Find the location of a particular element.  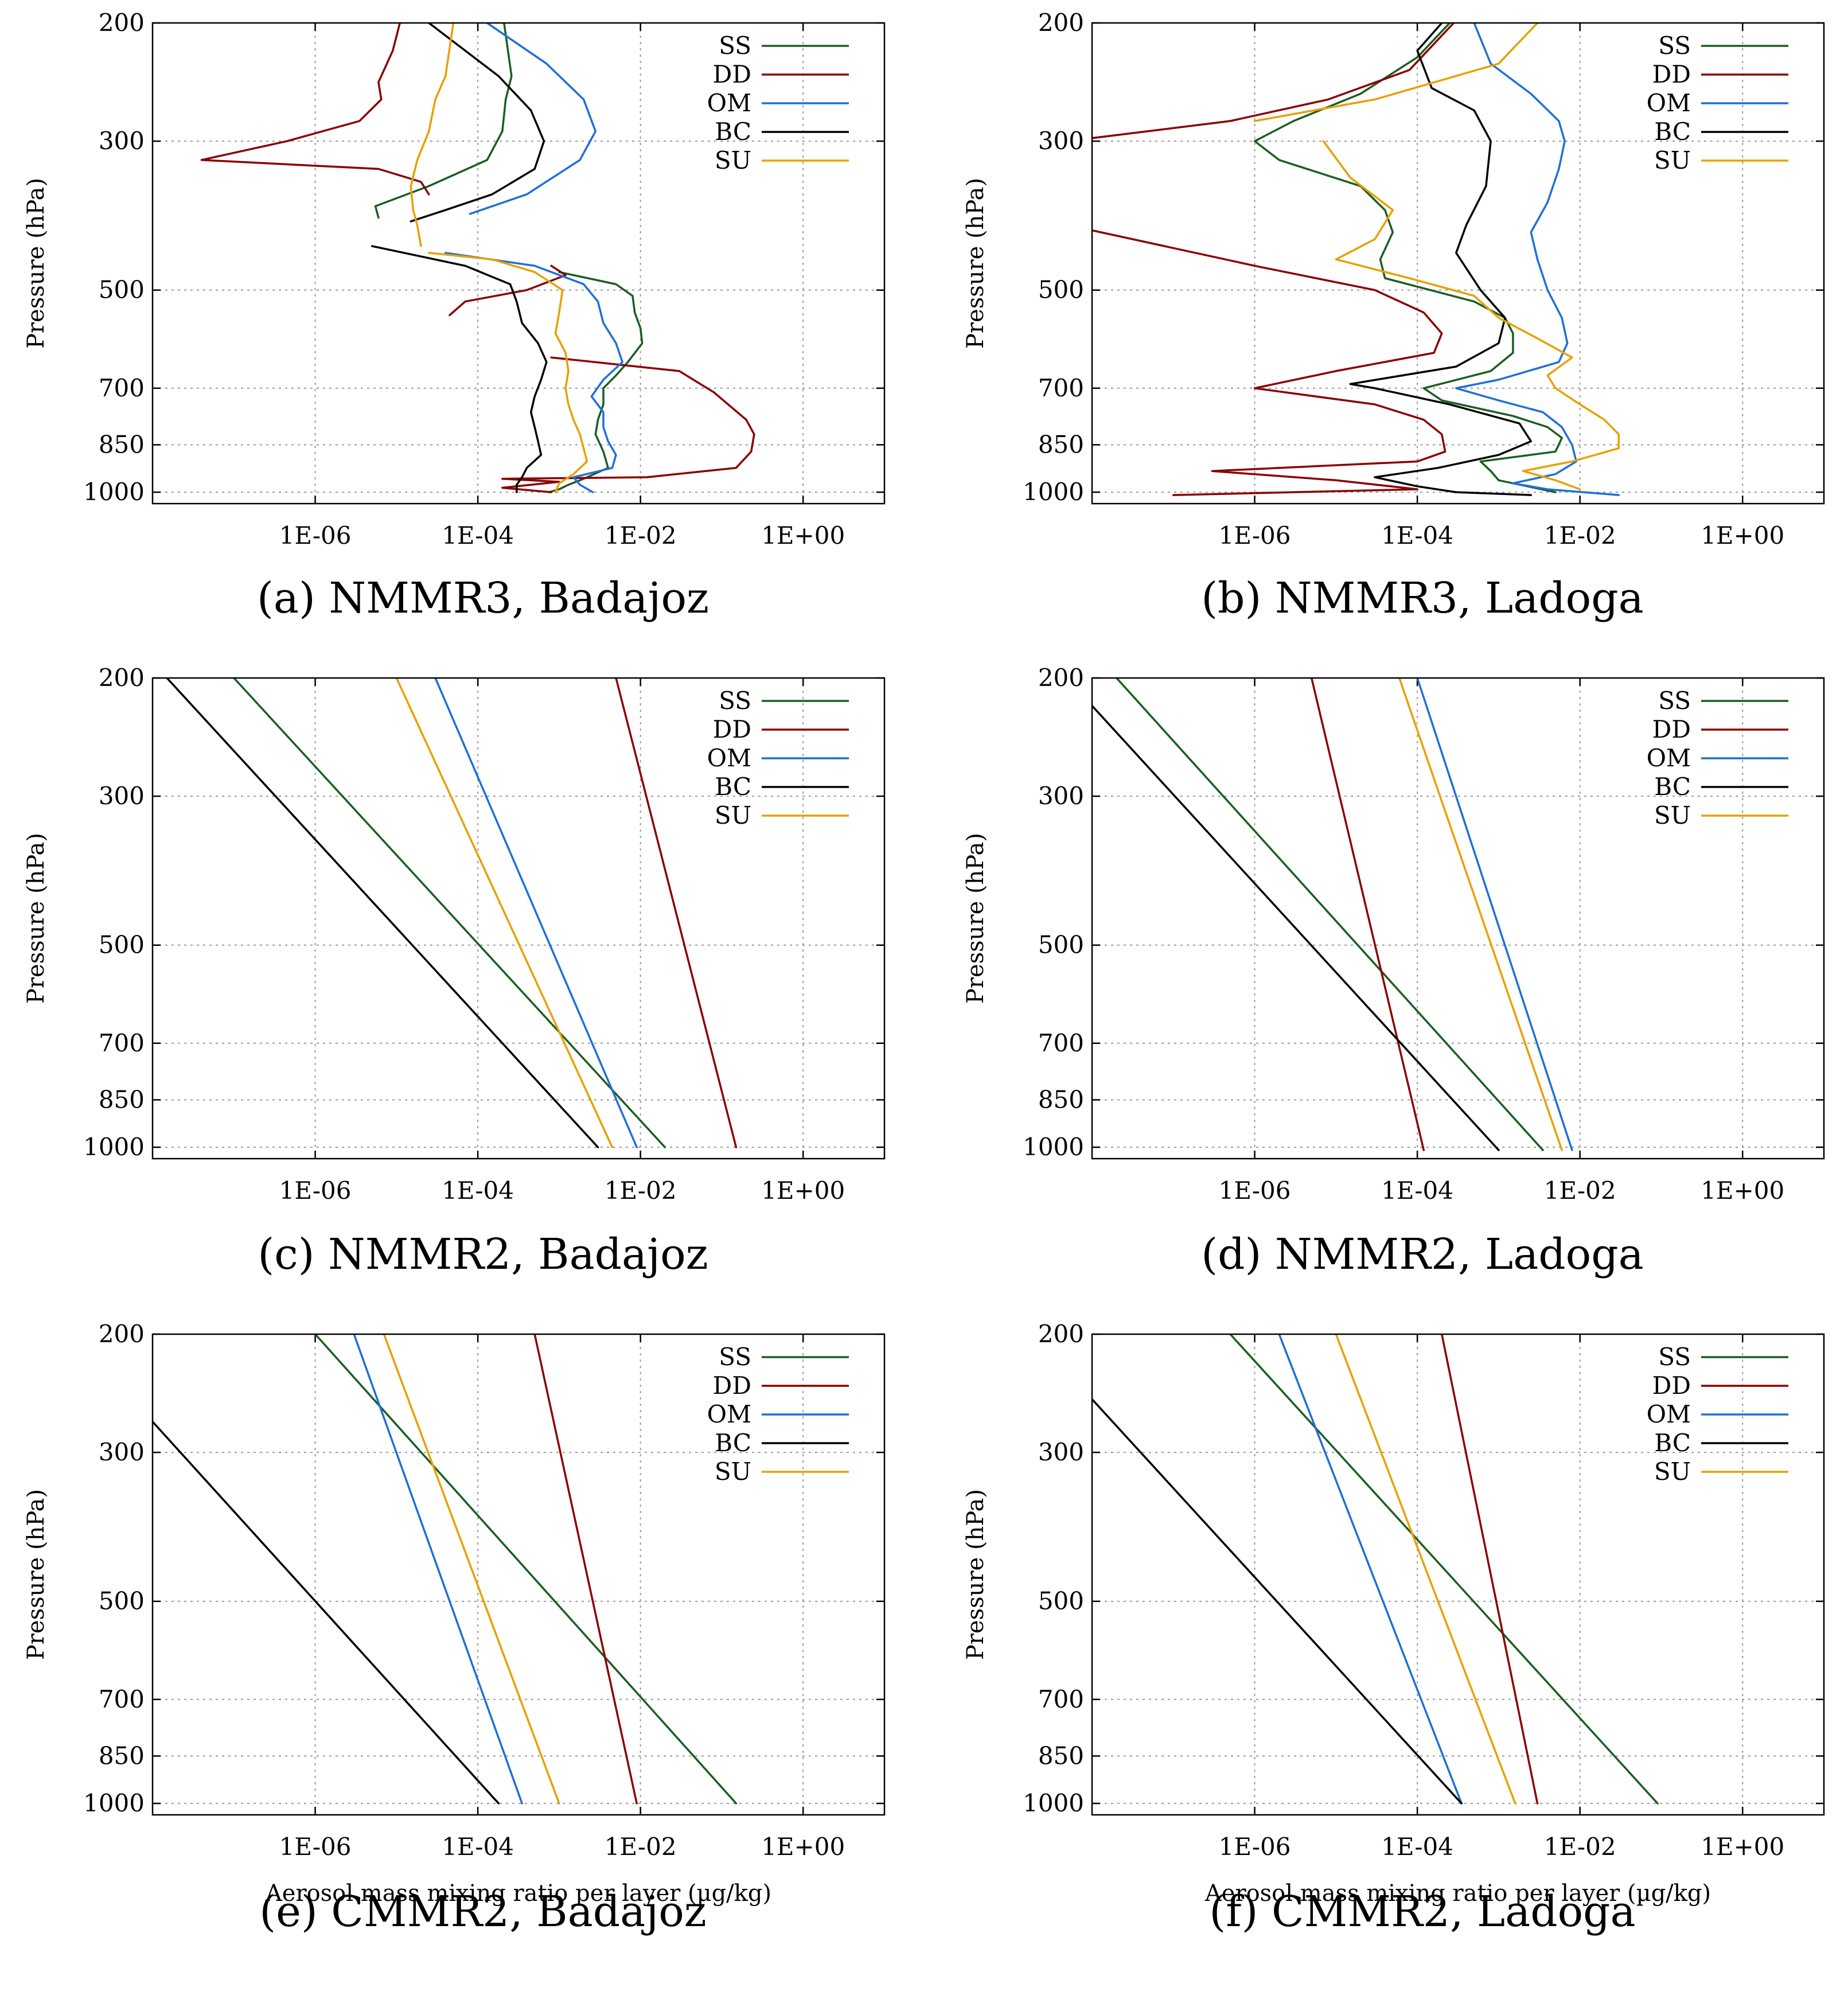

chart-caption: (c) NMMR2, Badajoz is located at coordinates (483, 1254).